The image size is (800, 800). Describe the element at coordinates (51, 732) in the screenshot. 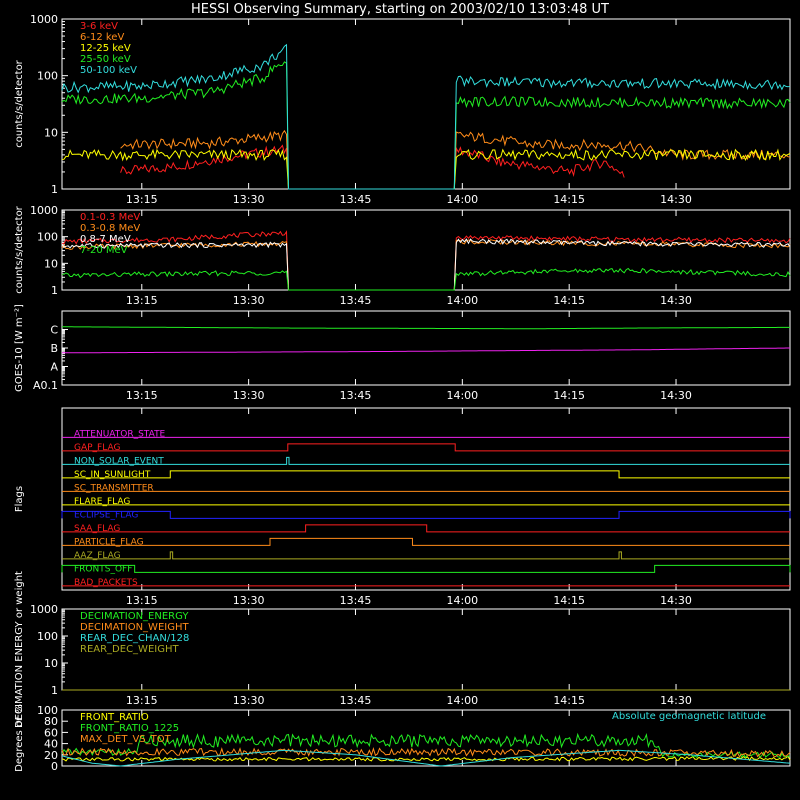

I see `y-tick-label: 60` at that location.